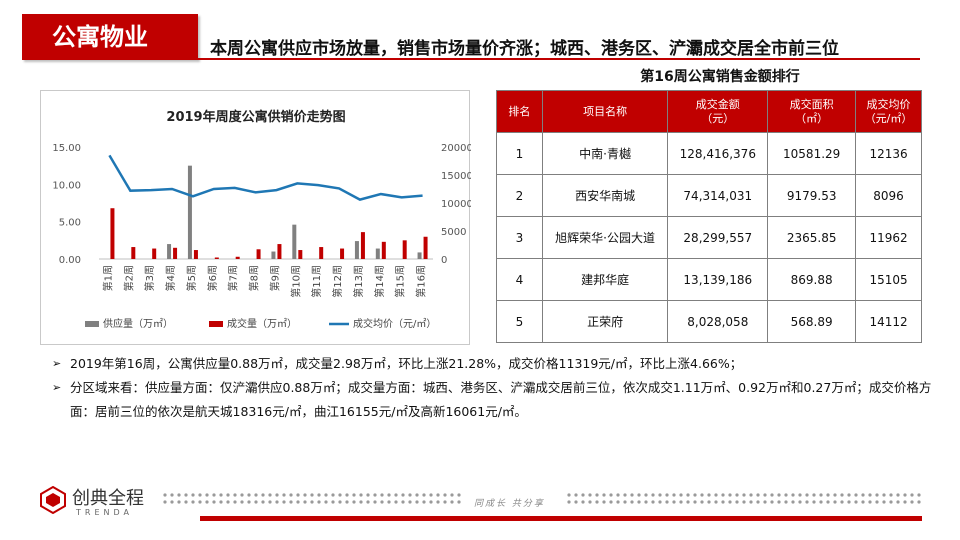  Describe the element at coordinates (149, 278) in the screenshot. I see `x-tick-label: 第3周` at that location.